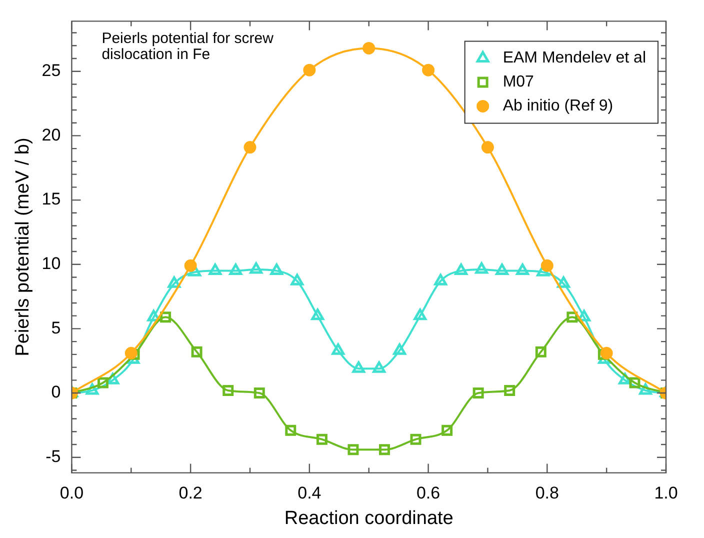 Image resolution: width=704 pixels, height=538 pixels. What do you see at coordinates (188, 46) in the screenshot?
I see `text: Peierls potential for screw dislocation in Fe` at bounding box center [188, 46].